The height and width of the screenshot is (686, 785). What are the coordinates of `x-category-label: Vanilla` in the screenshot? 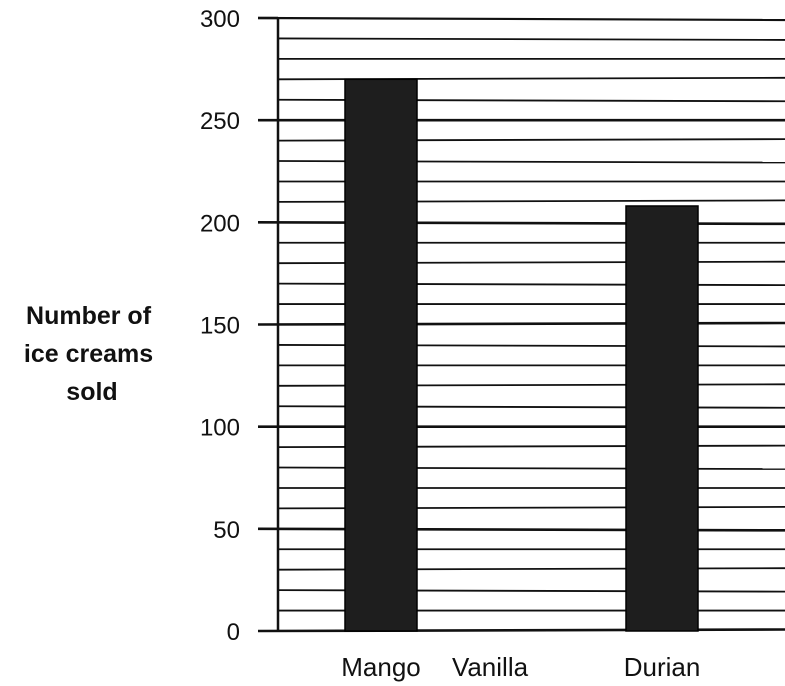 It's located at (490, 667).